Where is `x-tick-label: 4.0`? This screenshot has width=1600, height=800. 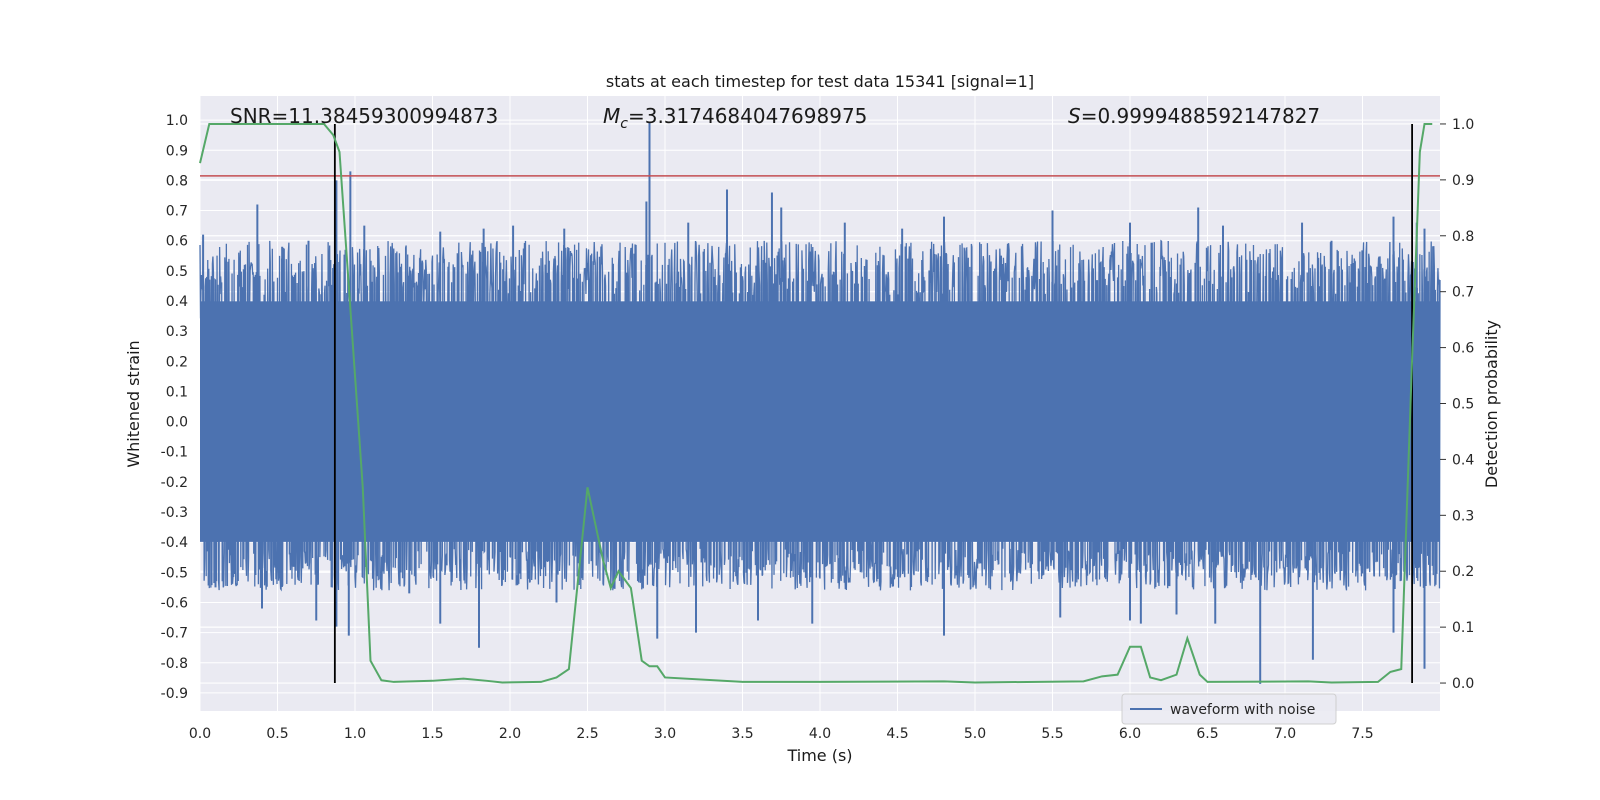
x-tick-label: 4.0 is located at coordinates (820, 734).